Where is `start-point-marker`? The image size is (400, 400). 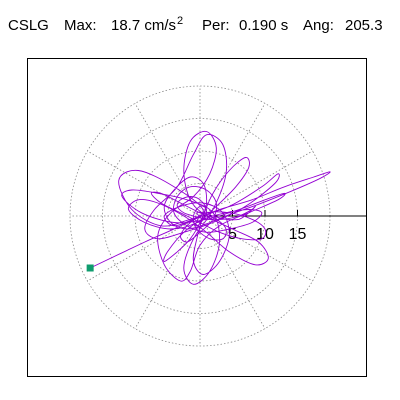 start-point-marker is located at coordinates (90, 268).